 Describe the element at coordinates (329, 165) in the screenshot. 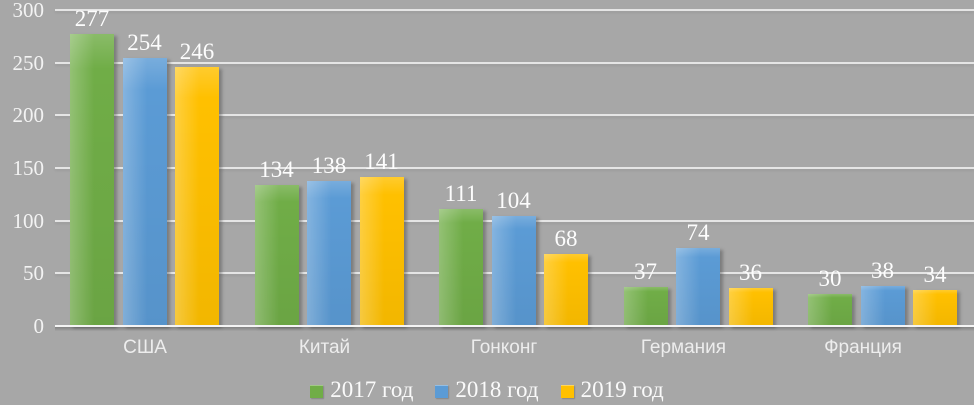

I see `bar-value-label: 138` at that location.